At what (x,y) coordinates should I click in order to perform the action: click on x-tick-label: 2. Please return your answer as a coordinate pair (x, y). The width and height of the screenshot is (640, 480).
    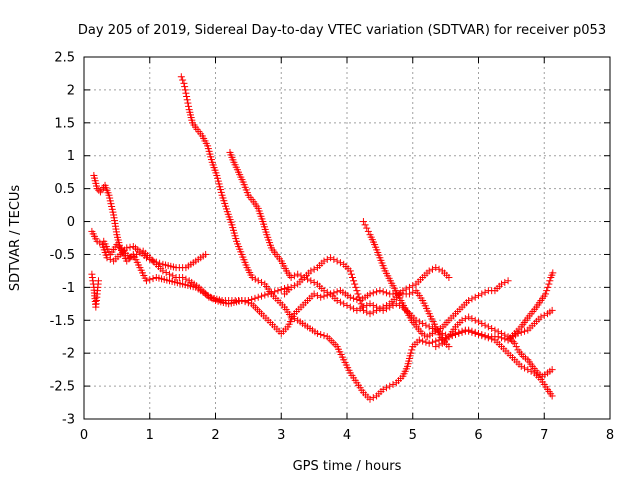
    Looking at the image, I should click on (215, 435).